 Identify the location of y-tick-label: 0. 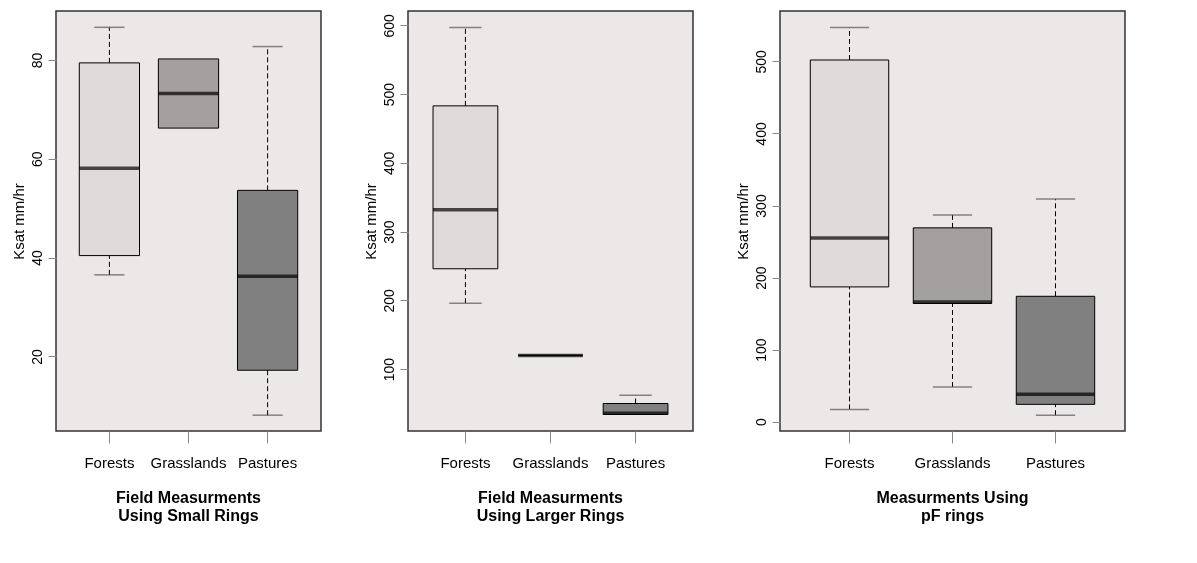
(760, 422).